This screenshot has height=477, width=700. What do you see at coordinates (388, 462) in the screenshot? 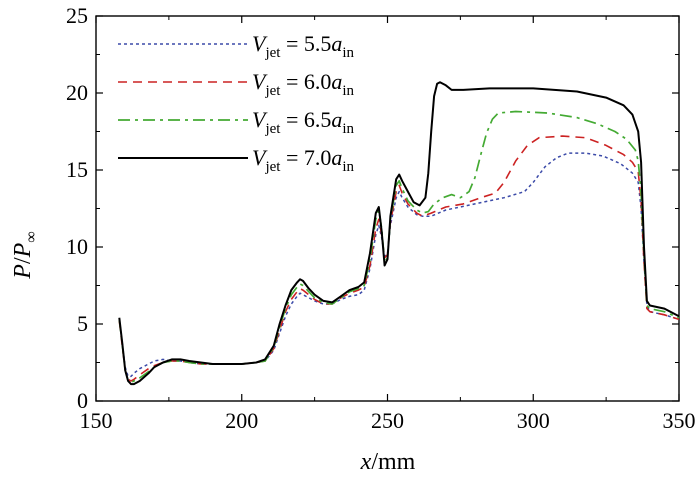
I see `x-axis-title: x/mm` at bounding box center [388, 462].